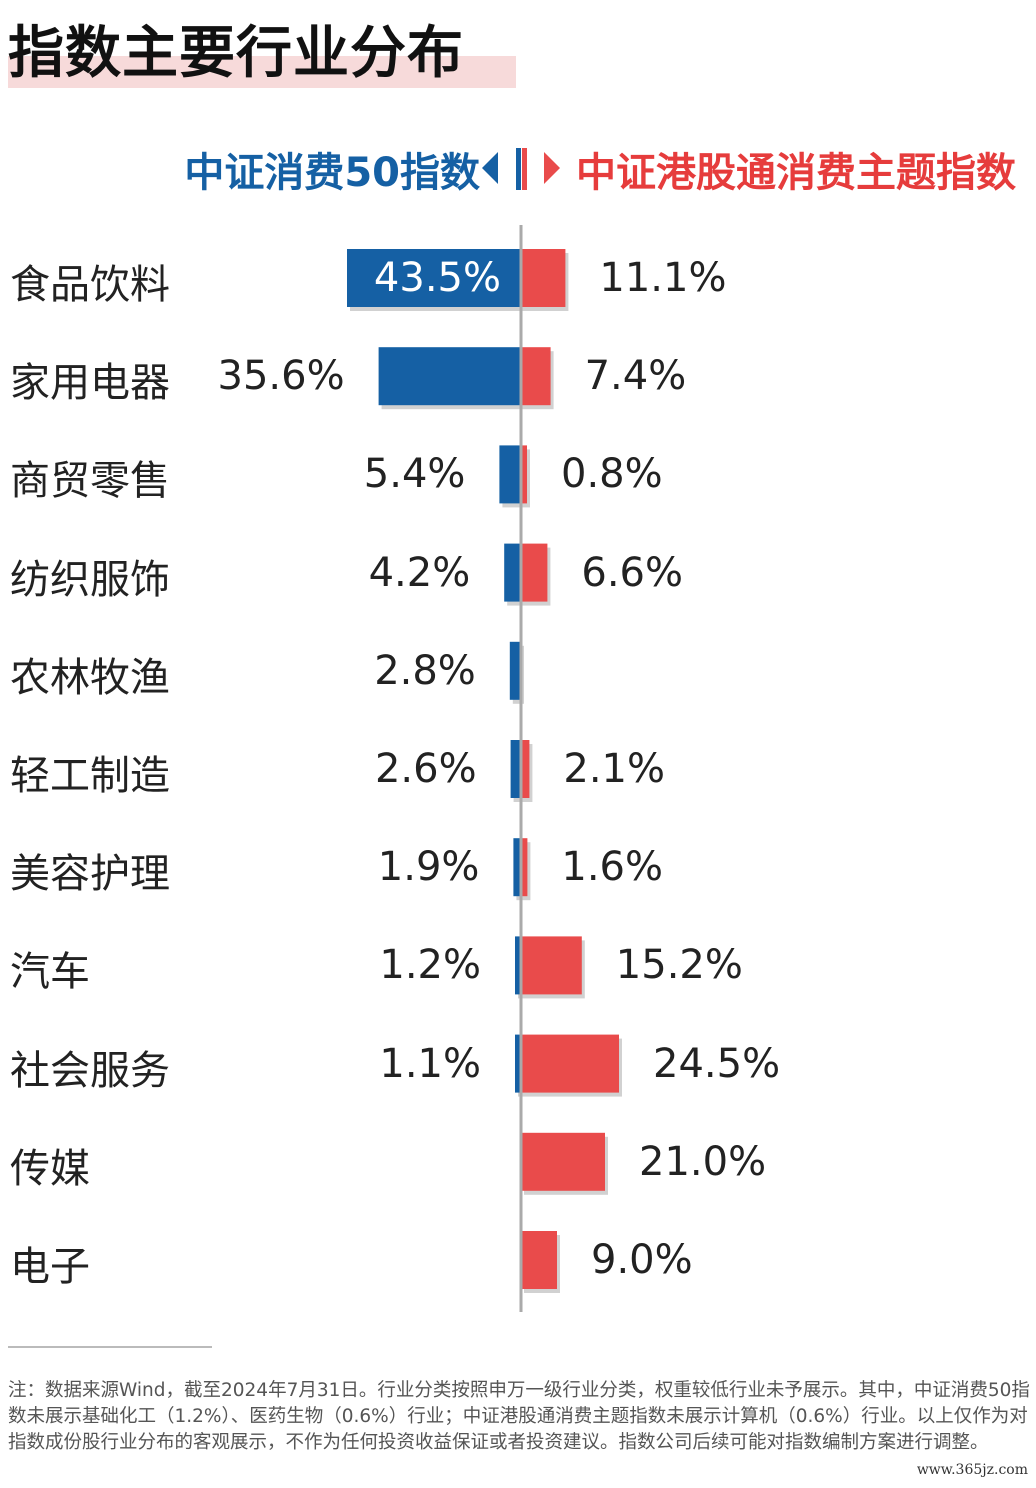  Describe the element at coordinates (972, 1470) in the screenshot. I see `watermark: www.365jz.com` at that location.